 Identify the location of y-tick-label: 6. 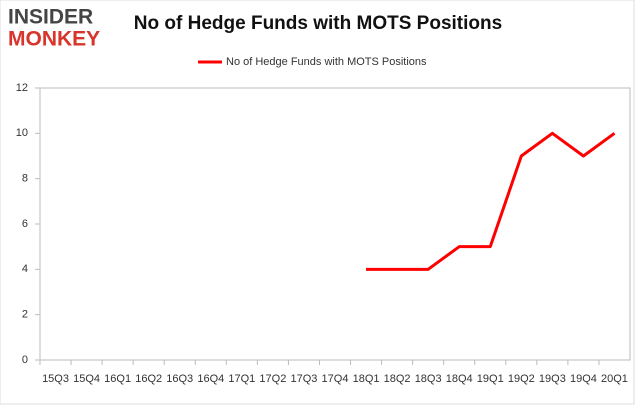
(25, 224).